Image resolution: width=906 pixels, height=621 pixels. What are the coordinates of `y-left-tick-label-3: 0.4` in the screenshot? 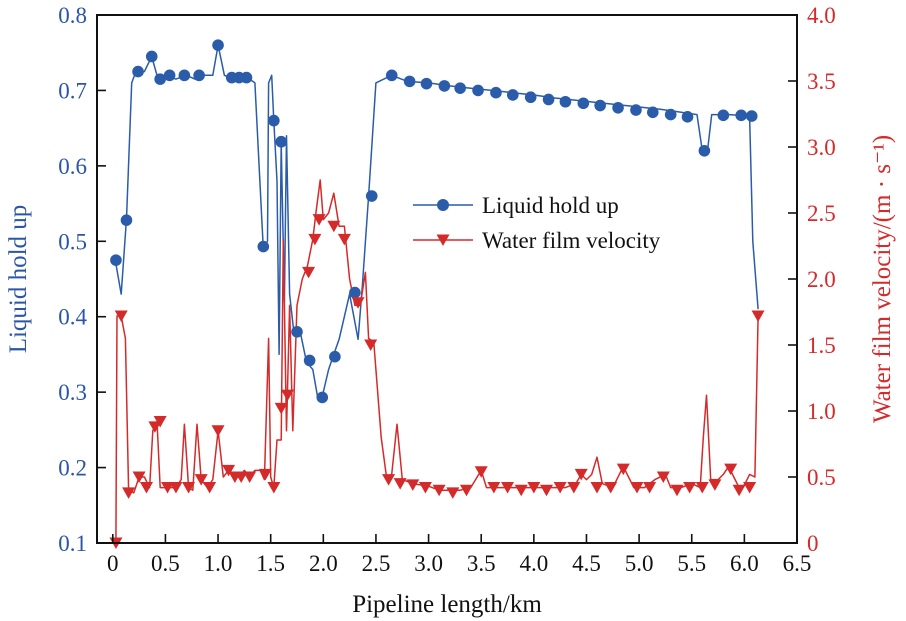 It's located at (72, 317).